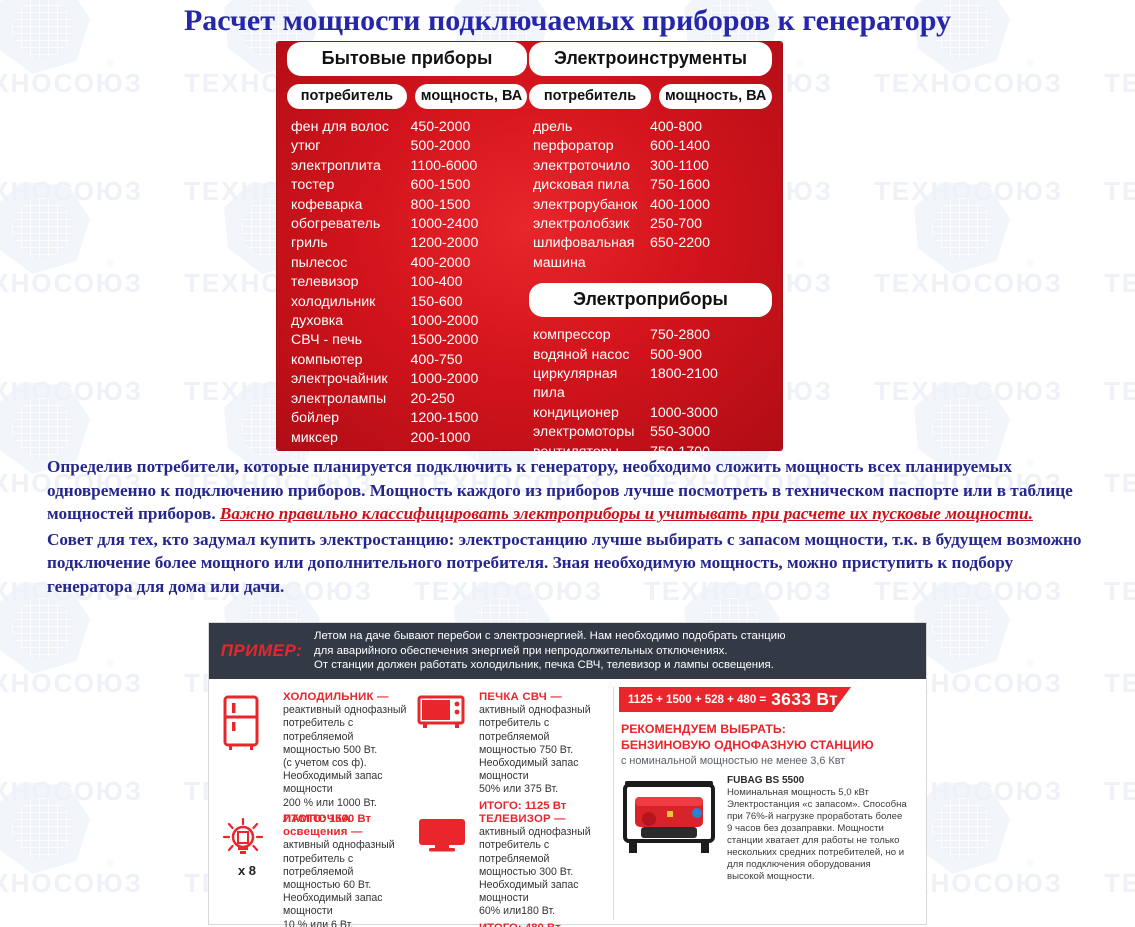  I want to click on row-consumer: электроплита, so click(336, 165).